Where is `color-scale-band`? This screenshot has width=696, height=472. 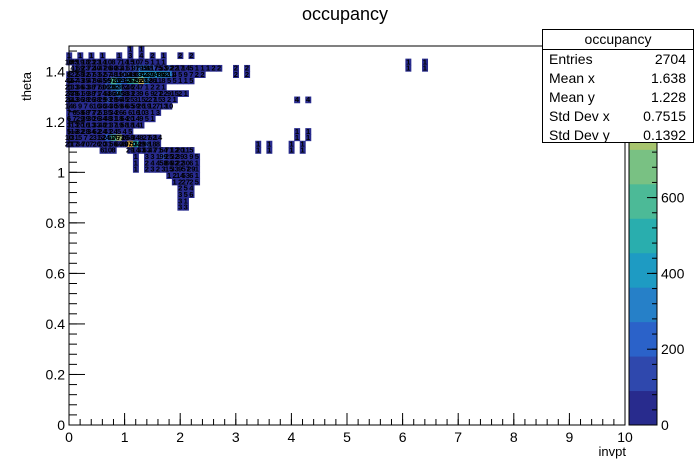
color-scale-band is located at coordinates (643, 305).